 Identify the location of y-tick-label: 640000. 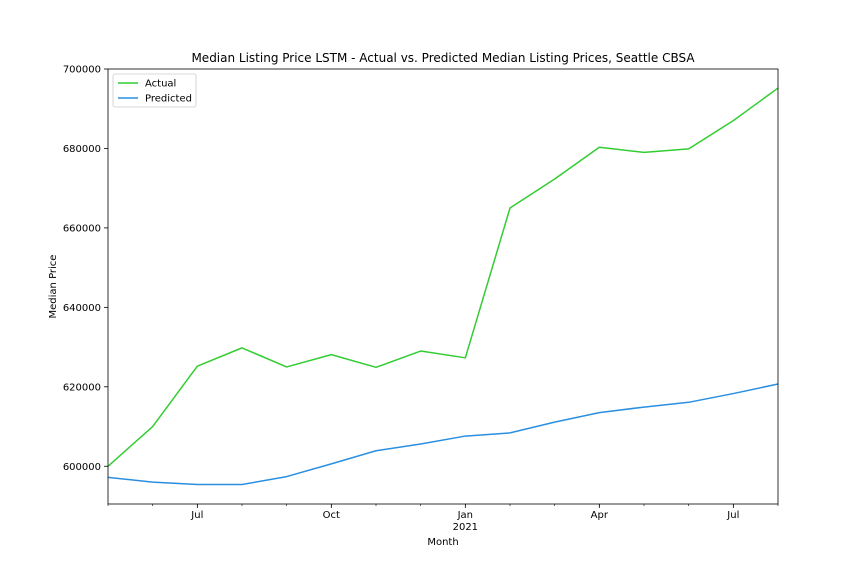
(82, 308).